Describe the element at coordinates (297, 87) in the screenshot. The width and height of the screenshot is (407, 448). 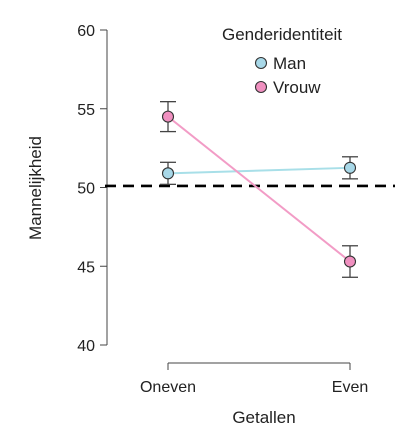
I see `legend-label: Vrouw` at that location.